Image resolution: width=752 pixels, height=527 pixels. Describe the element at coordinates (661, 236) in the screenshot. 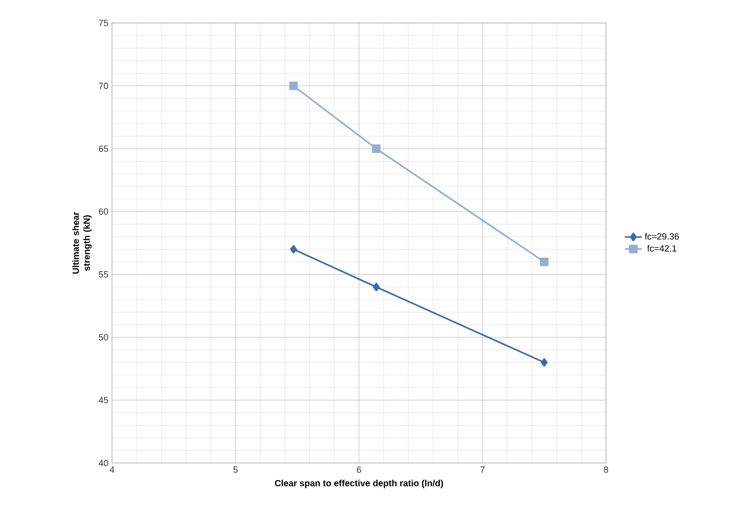

I see `legend-label: fc=29.36` at that location.